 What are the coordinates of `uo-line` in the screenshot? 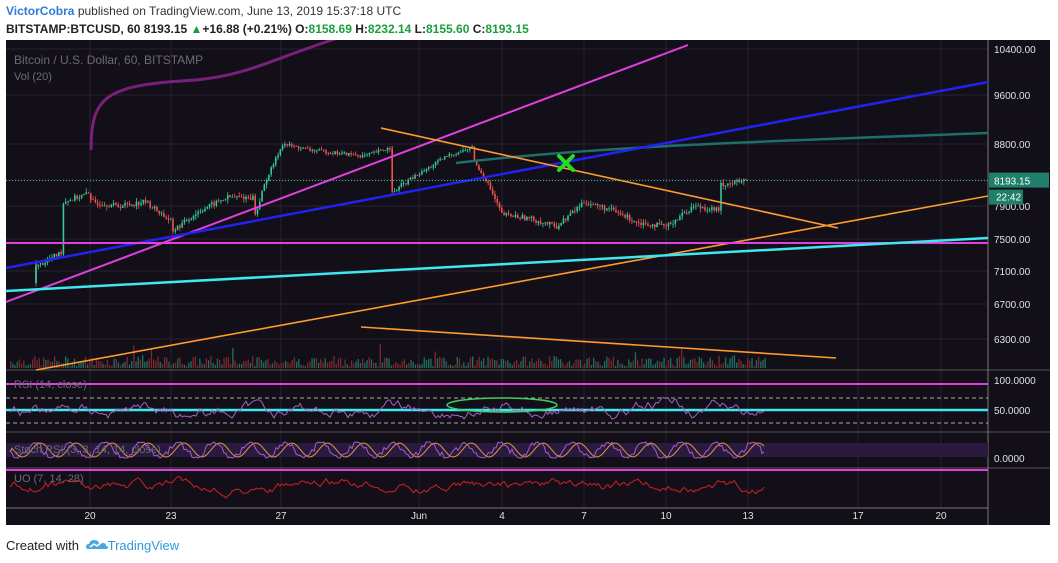 It's located at (387, 487).